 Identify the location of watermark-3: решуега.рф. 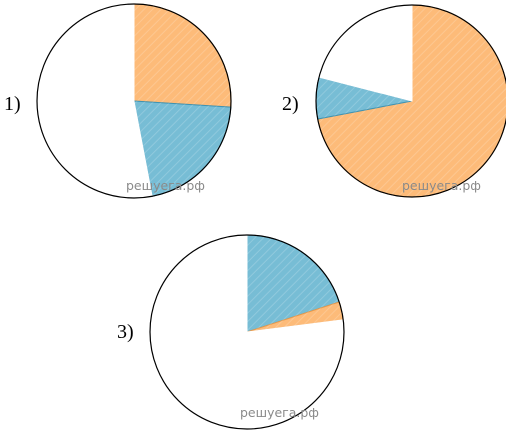
(279, 412).